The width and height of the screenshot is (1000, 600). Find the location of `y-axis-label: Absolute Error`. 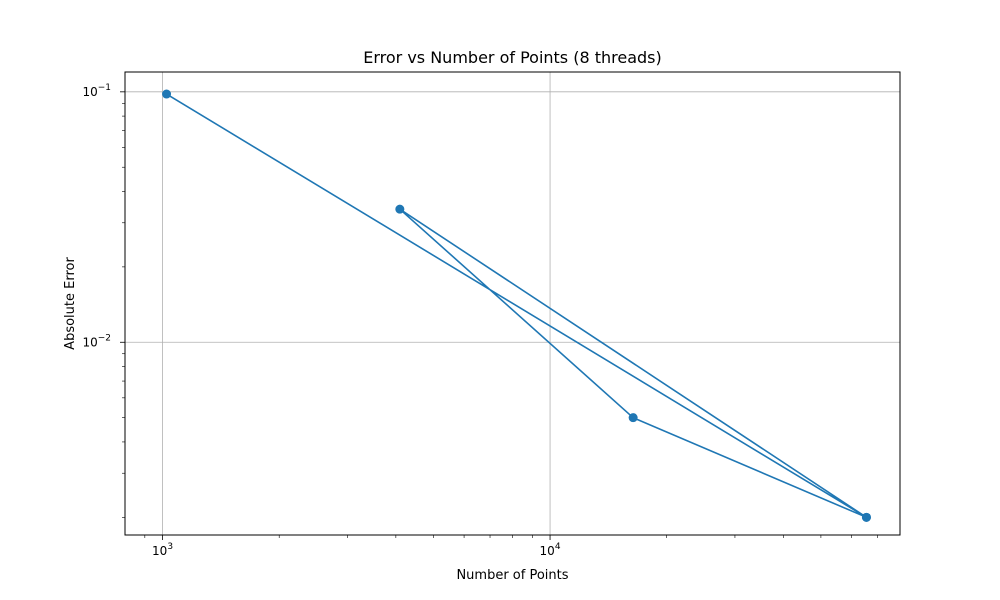

y-axis-label: Absolute Error is located at coordinates (70, 303).